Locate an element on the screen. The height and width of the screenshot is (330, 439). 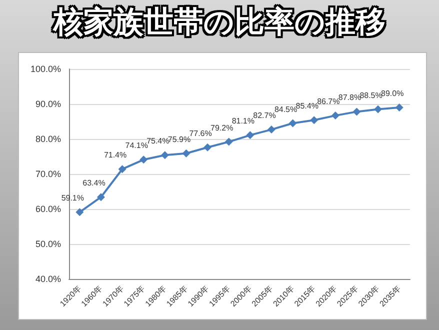
data-label: 87.8% is located at coordinates (350, 97).